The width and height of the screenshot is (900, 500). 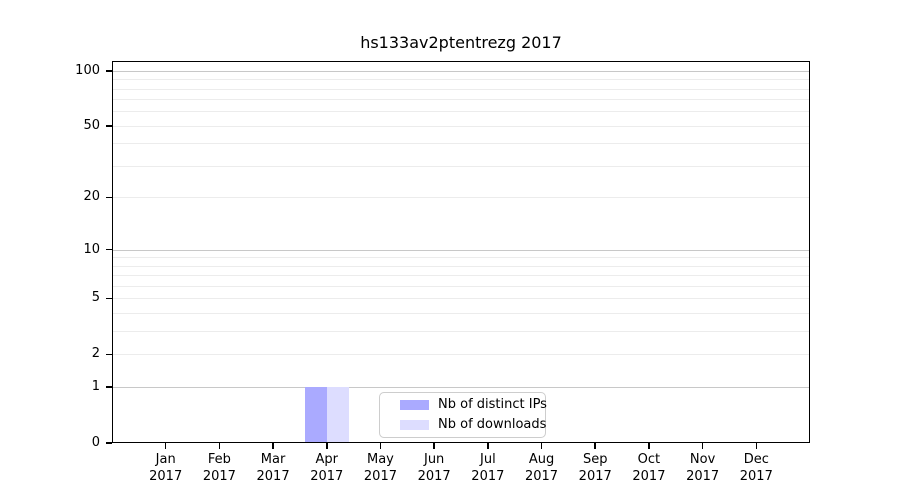 I want to click on x-tick-label: Jan 2017, so click(x=166, y=468).